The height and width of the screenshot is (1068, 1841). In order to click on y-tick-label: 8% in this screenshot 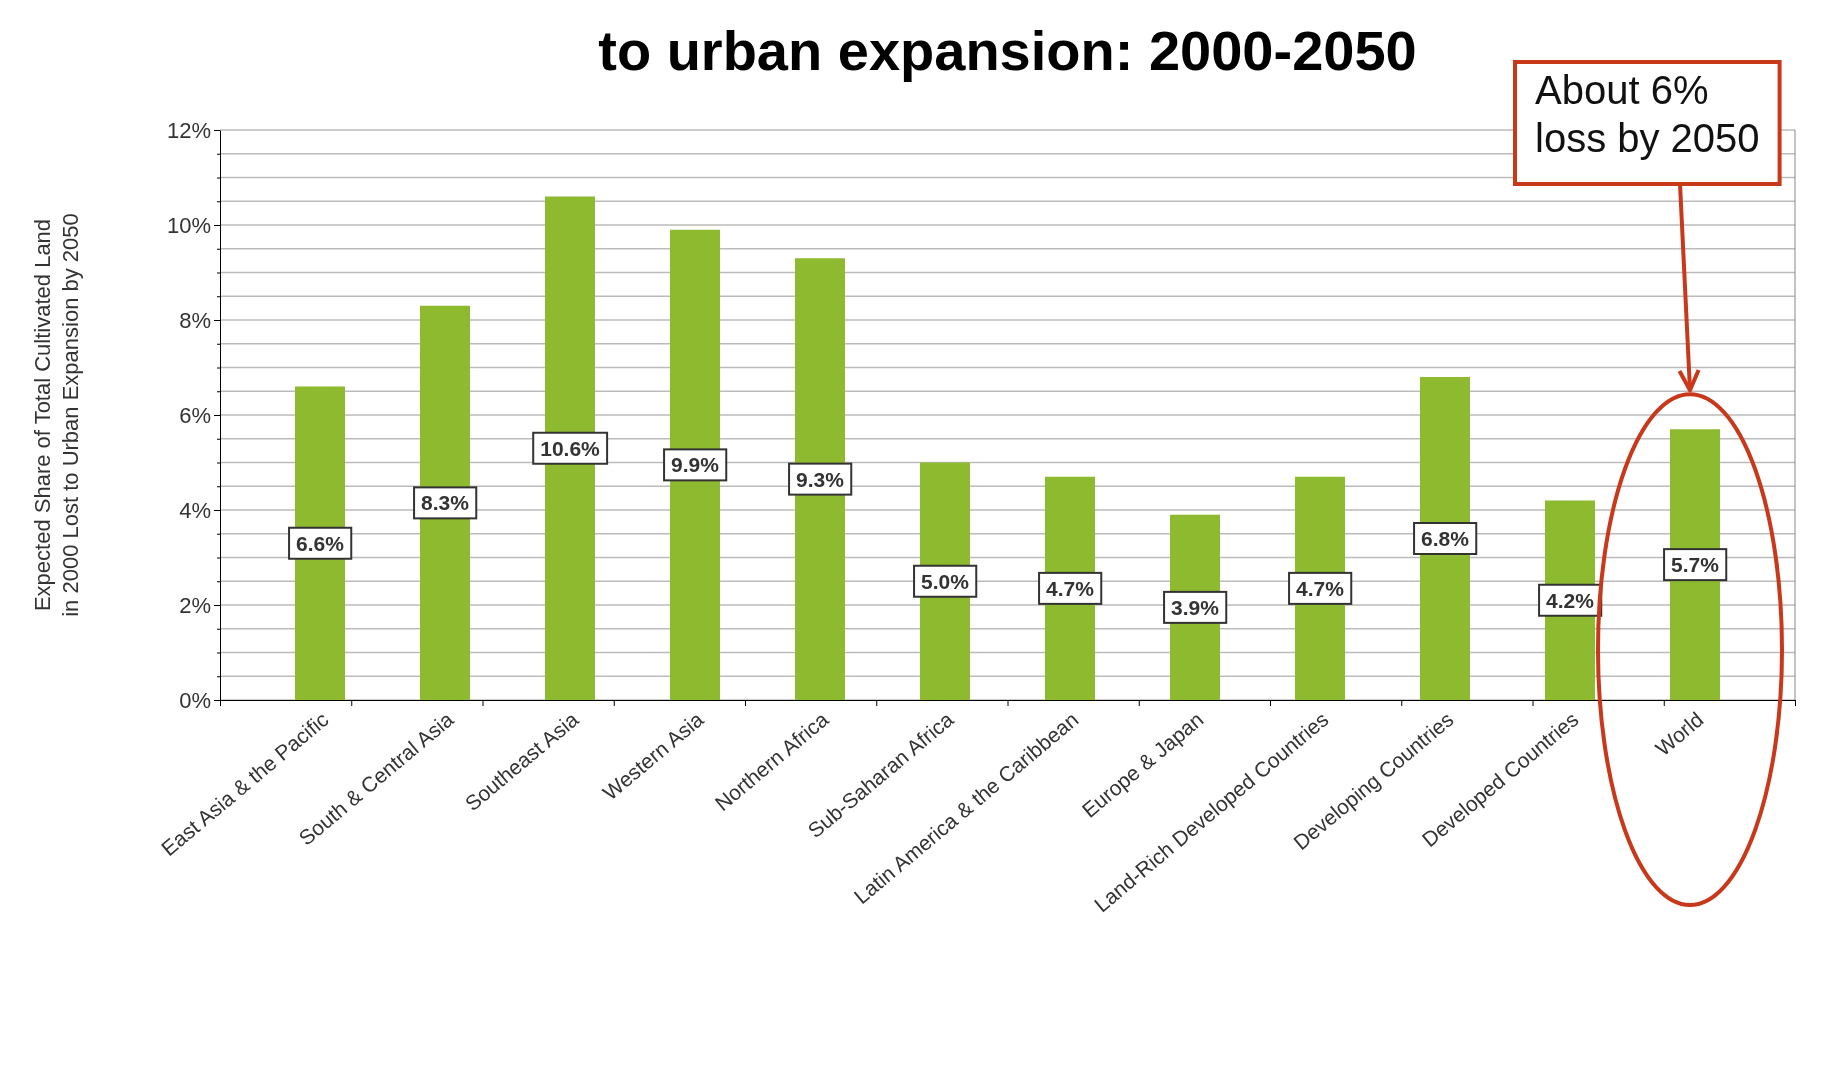, I will do `click(195, 320)`.